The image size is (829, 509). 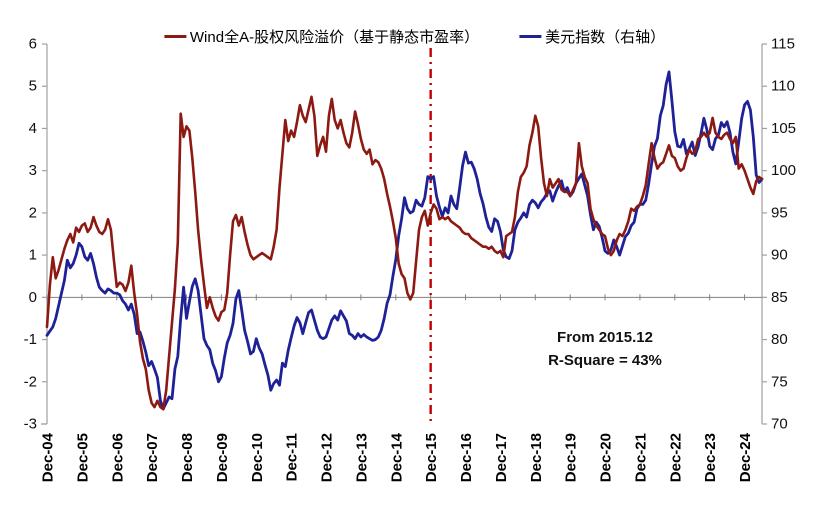 What do you see at coordinates (361, 457) in the screenshot?
I see `x-tick-label: Dec-13` at bounding box center [361, 457].